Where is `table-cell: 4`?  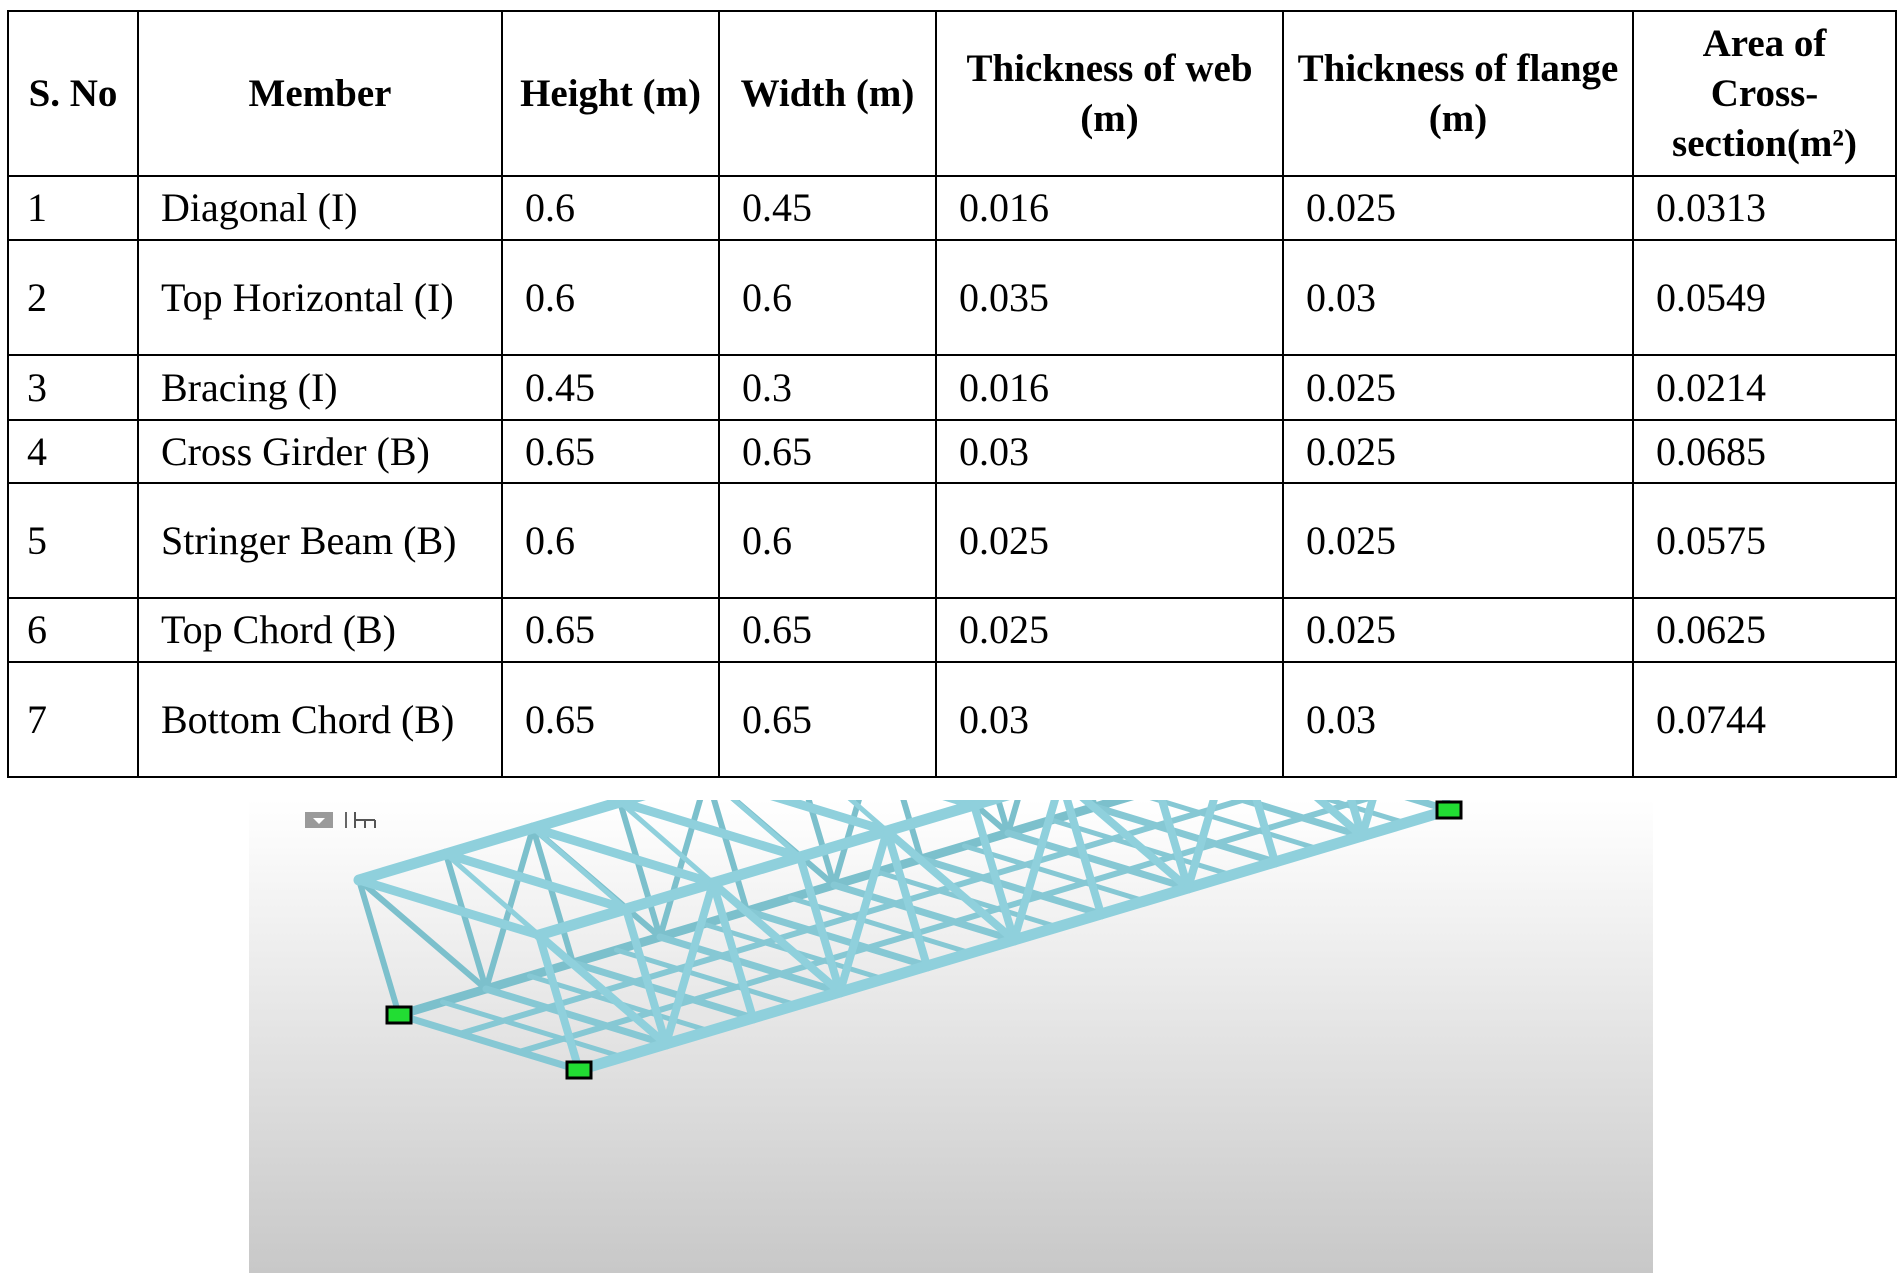
table-cell: 4 is located at coordinates (73, 451).